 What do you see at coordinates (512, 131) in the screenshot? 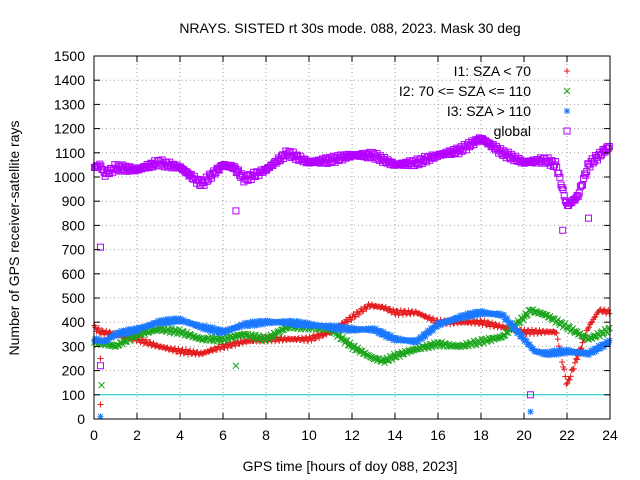
I see `legend-label: global` at bounding box center [512, 131].